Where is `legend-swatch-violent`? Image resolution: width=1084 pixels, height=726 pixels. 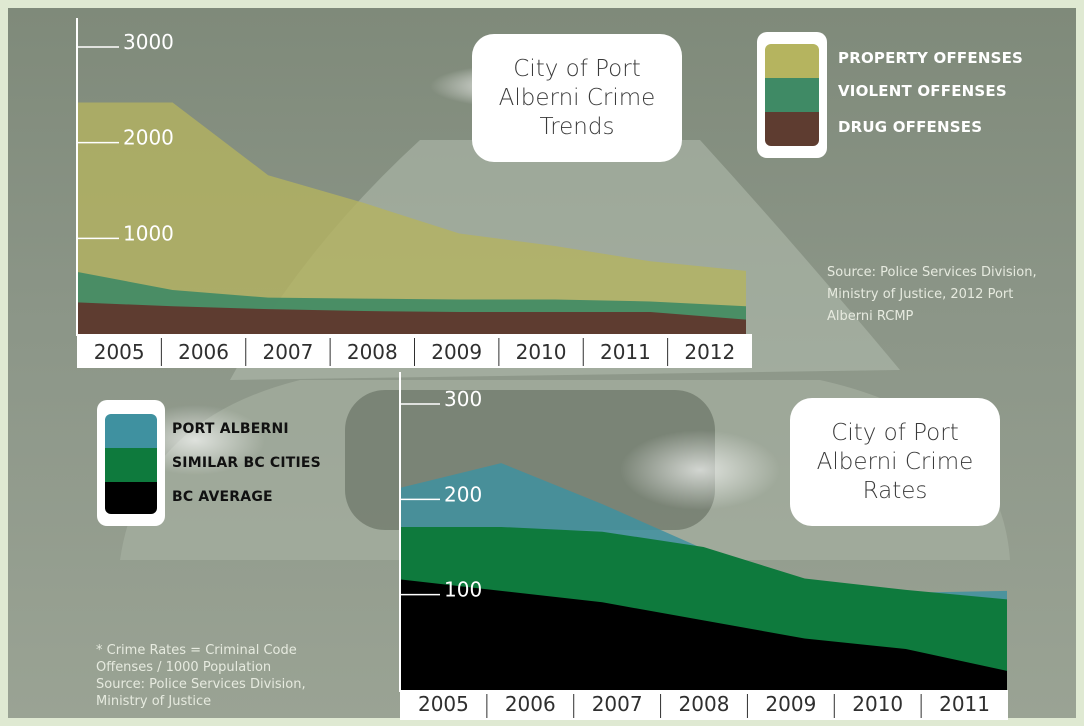
legend-swatch-violent is located at coordinates (792, 95).